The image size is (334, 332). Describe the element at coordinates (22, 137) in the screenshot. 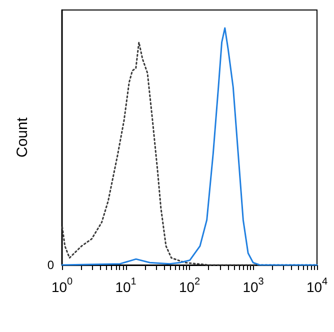

I see `y-axis-title: Count` at that location.